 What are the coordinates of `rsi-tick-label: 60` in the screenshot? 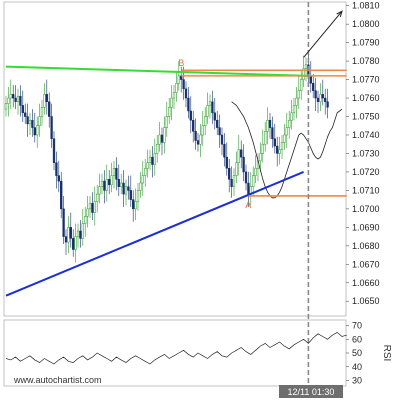 It's located at (357, 339).